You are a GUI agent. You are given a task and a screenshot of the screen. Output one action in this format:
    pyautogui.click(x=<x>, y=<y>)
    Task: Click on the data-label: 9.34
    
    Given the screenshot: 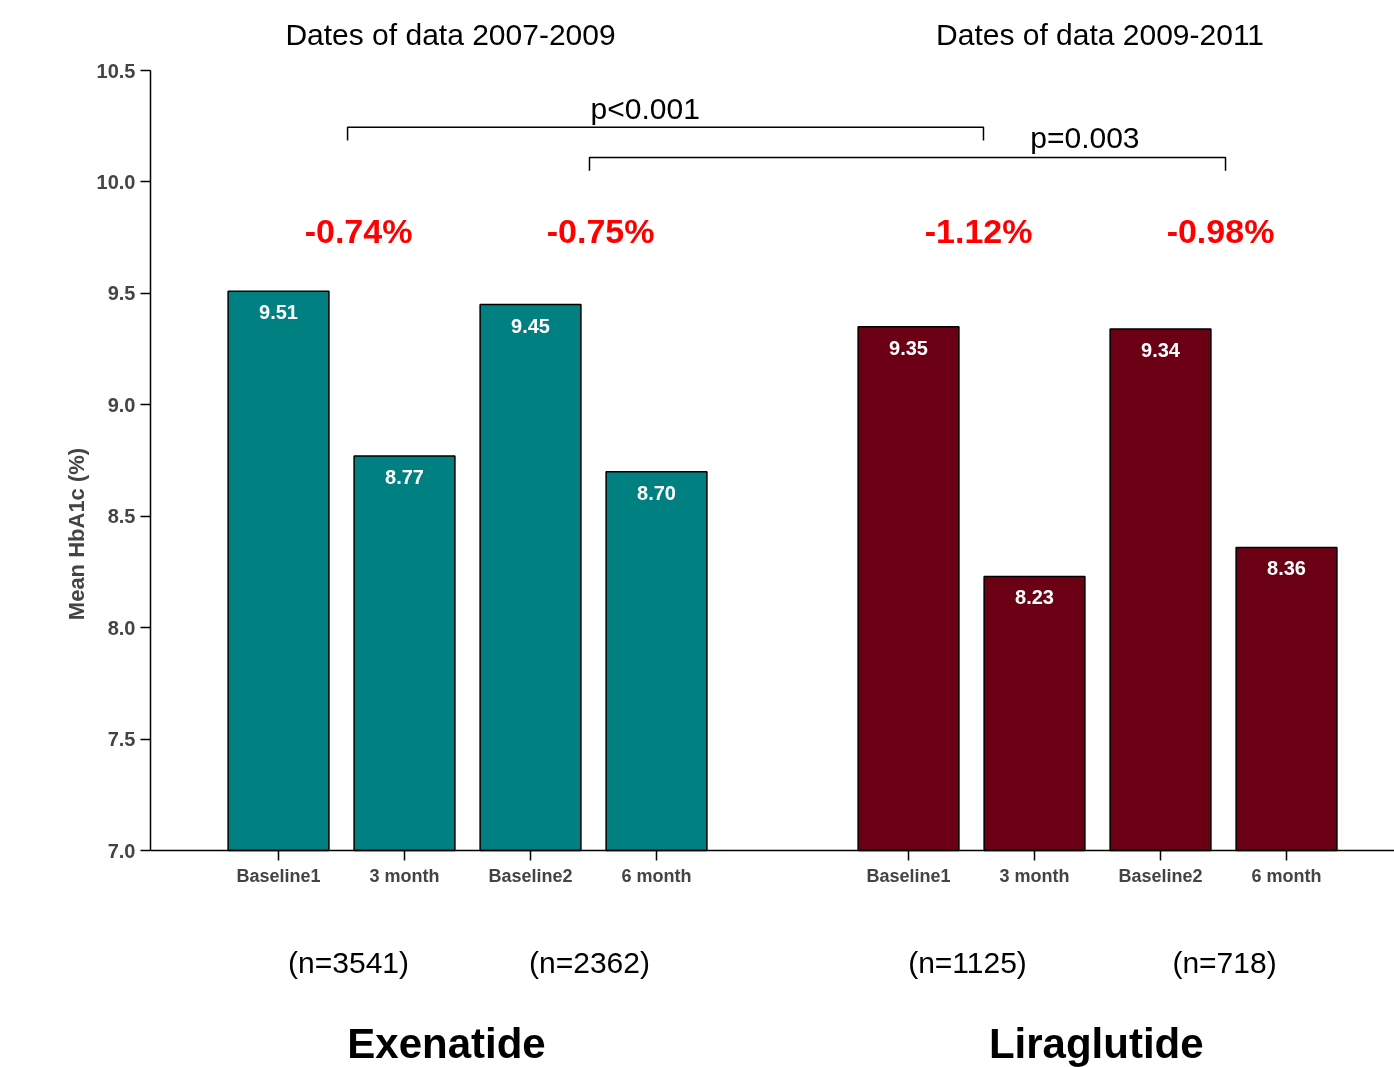 What is the action you would take?
    pyautogui.click(x=1161, y=350)
    